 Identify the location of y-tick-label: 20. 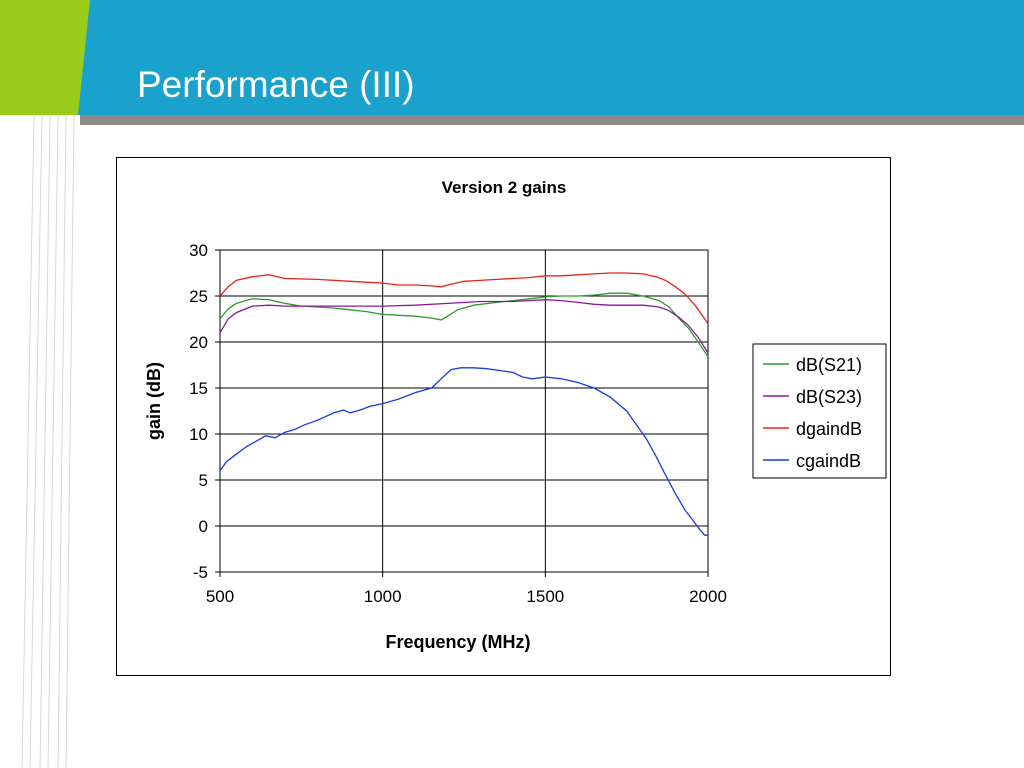
(198, 342).